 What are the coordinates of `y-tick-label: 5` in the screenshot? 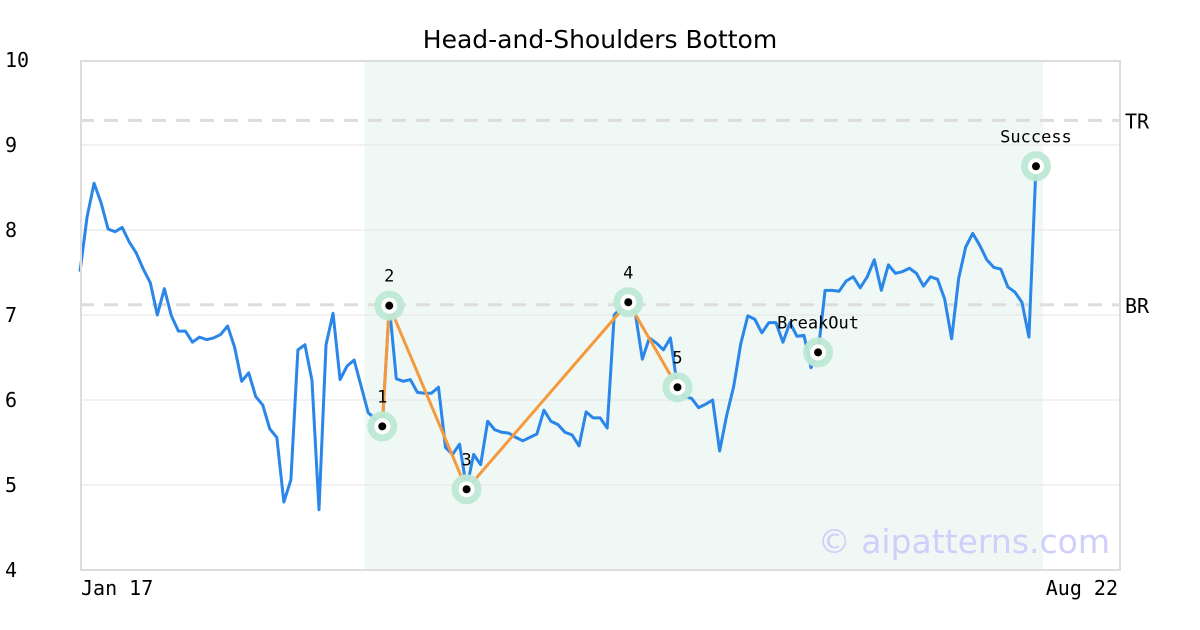 It's located at (11, 485).